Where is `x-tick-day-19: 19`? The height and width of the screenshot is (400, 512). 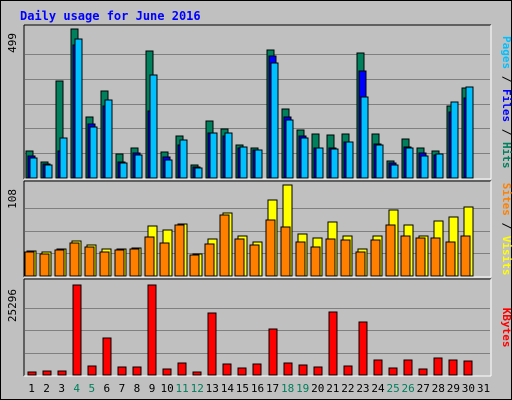
x-tick-day-19: 19 is located at coordinates (302, 388).